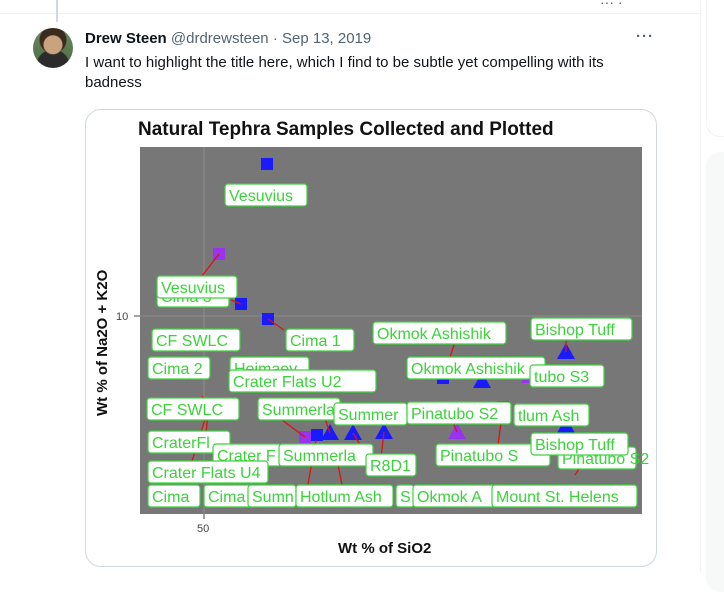 This screenshot has height=592, width=724. Describe the element at coordinates (479, 456) in the screenshot. I see `data-label-text: Pinatubo S` at that location.